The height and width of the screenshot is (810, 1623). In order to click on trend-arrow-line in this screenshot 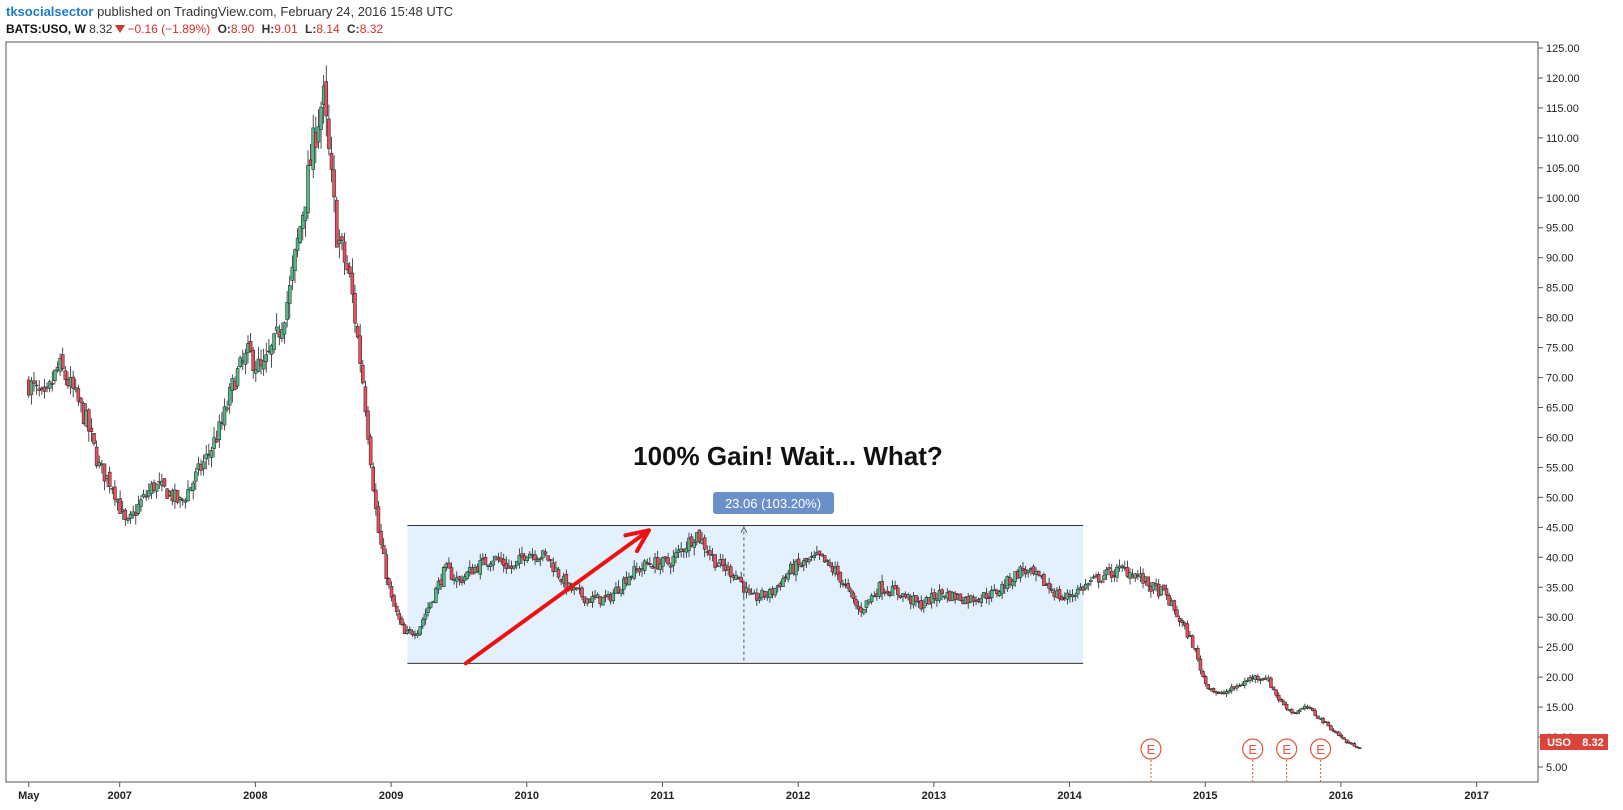, I will do `click(557, 597)`.